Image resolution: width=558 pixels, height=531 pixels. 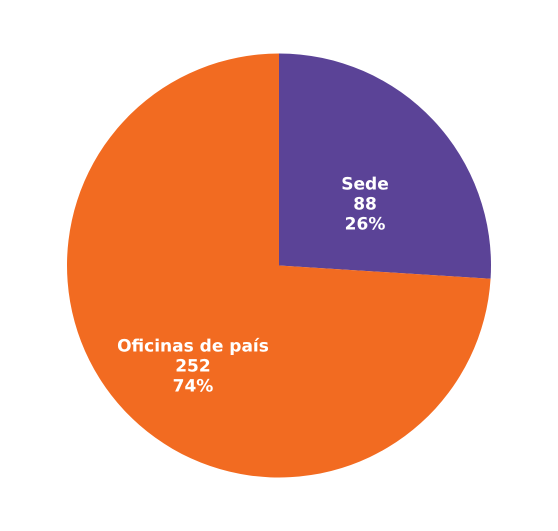 I want to click on slice-label: Oficinas de país, so click(x=193, y=346).